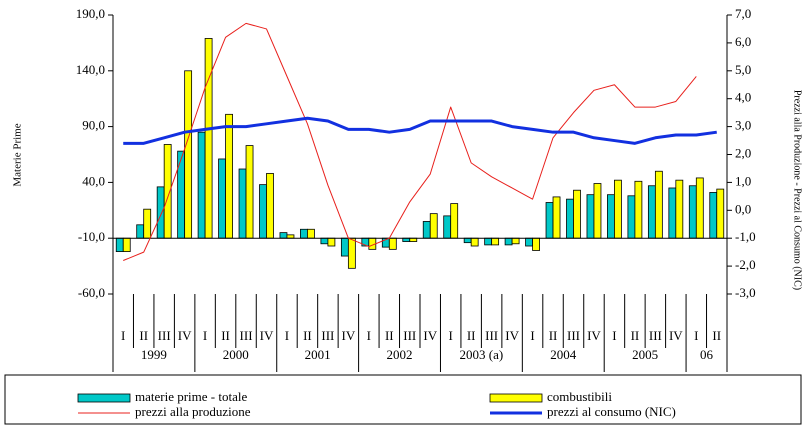 The width and height of the screenshot is (808, 428). What do you see at coordinates (745, 292) in the screenshot?
I see `y2-tick-label: -3,0` at bounding box center [745, 292].